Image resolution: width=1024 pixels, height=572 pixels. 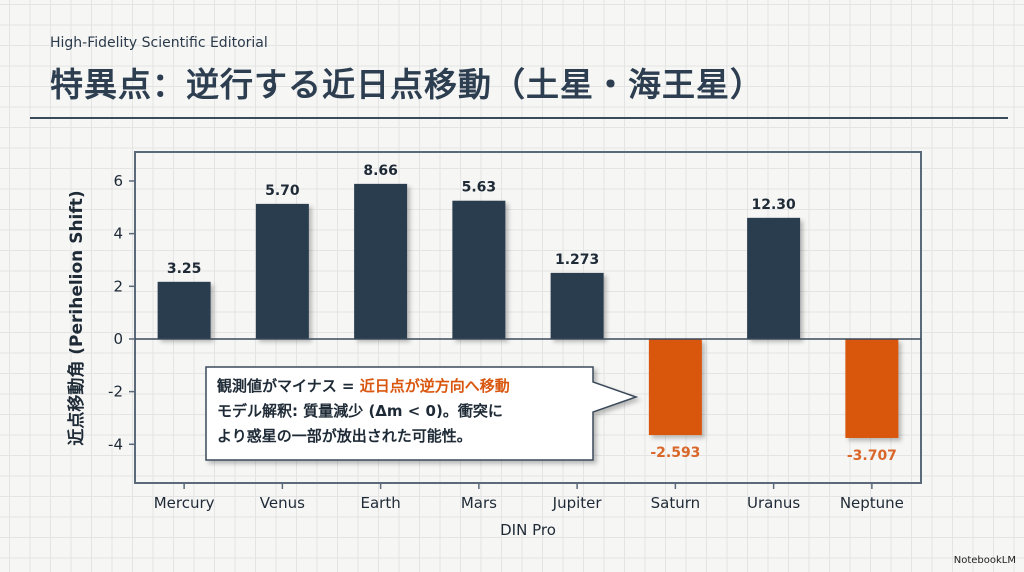 I want to click on data-label: -2.593, so click(x=675, y=453).